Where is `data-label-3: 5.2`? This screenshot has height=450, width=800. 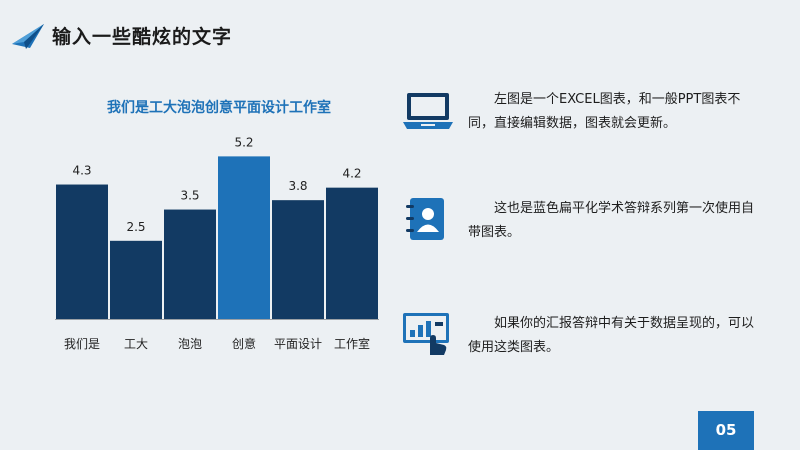 data-label-3: 5.2 is located at coordinates (243, 142).